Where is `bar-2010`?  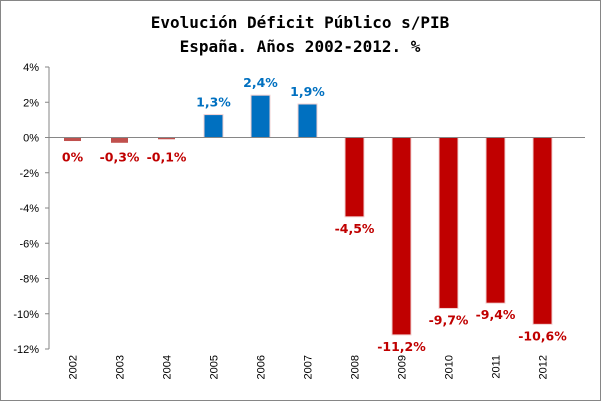
bar-2010 is located at coordinates (448, 223).